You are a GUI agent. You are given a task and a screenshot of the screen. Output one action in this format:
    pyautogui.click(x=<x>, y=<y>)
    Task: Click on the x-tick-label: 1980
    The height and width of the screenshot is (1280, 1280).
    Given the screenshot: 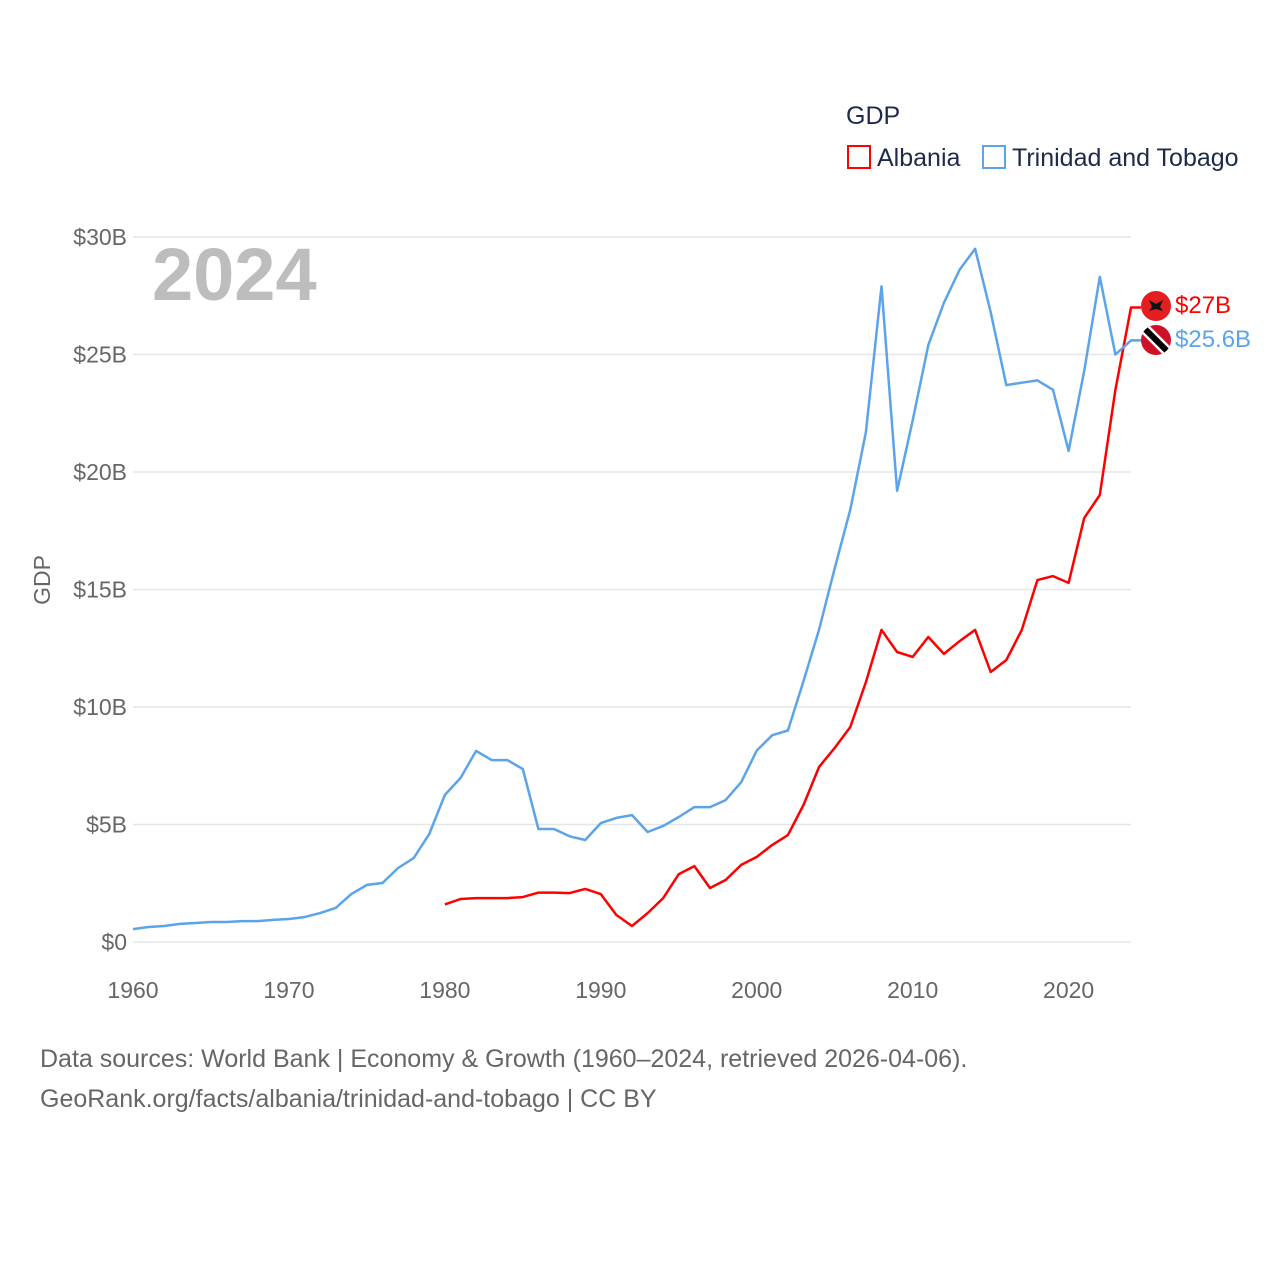 What is the action you would take?
    pyautogui.click(x=444, y=990)
    